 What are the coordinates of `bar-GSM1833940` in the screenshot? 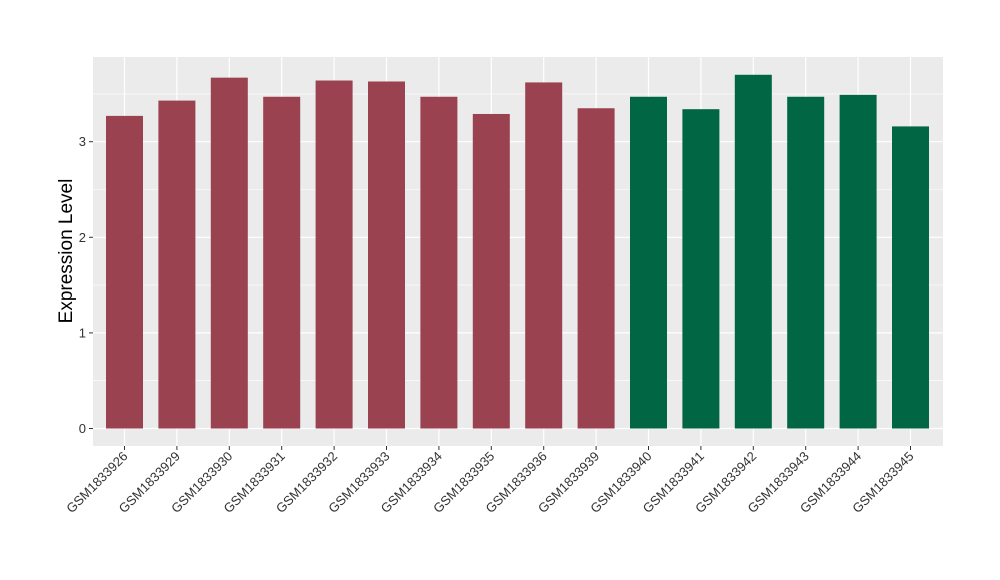 It's located at (648, 262).